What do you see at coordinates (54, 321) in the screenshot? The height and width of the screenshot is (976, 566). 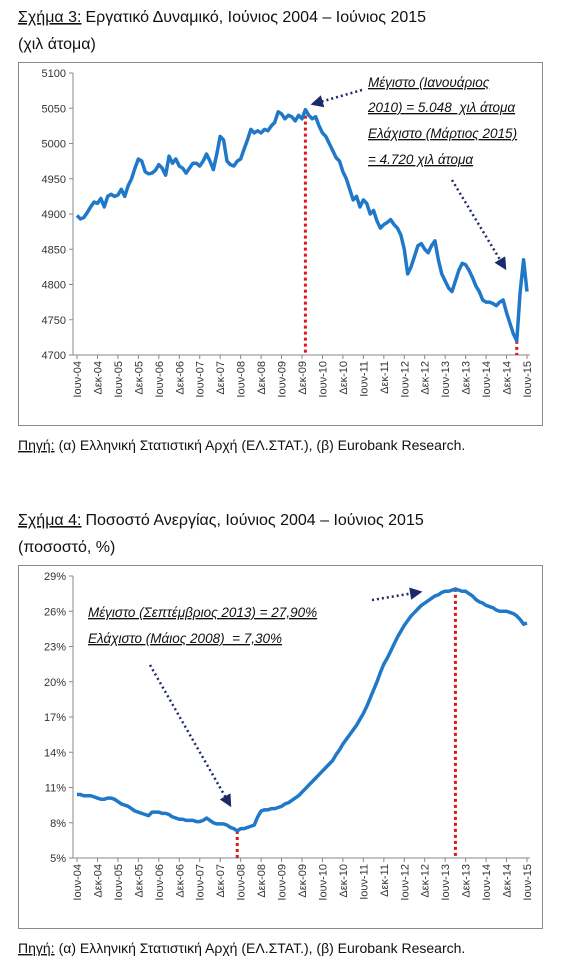 I see `y-tick-label: 4750` at bounding box center [54, 321].